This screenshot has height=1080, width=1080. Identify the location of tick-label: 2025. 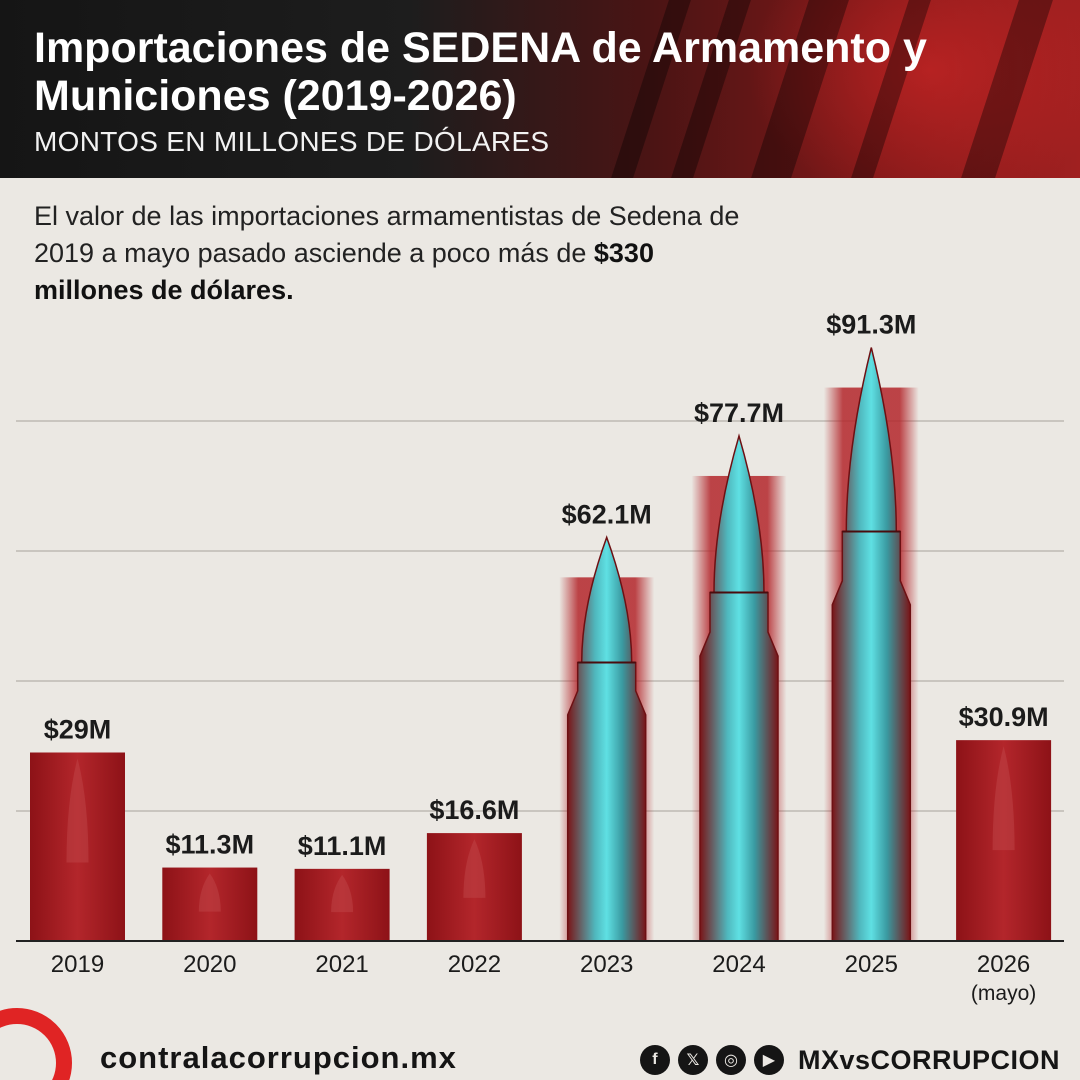
(871, 964).